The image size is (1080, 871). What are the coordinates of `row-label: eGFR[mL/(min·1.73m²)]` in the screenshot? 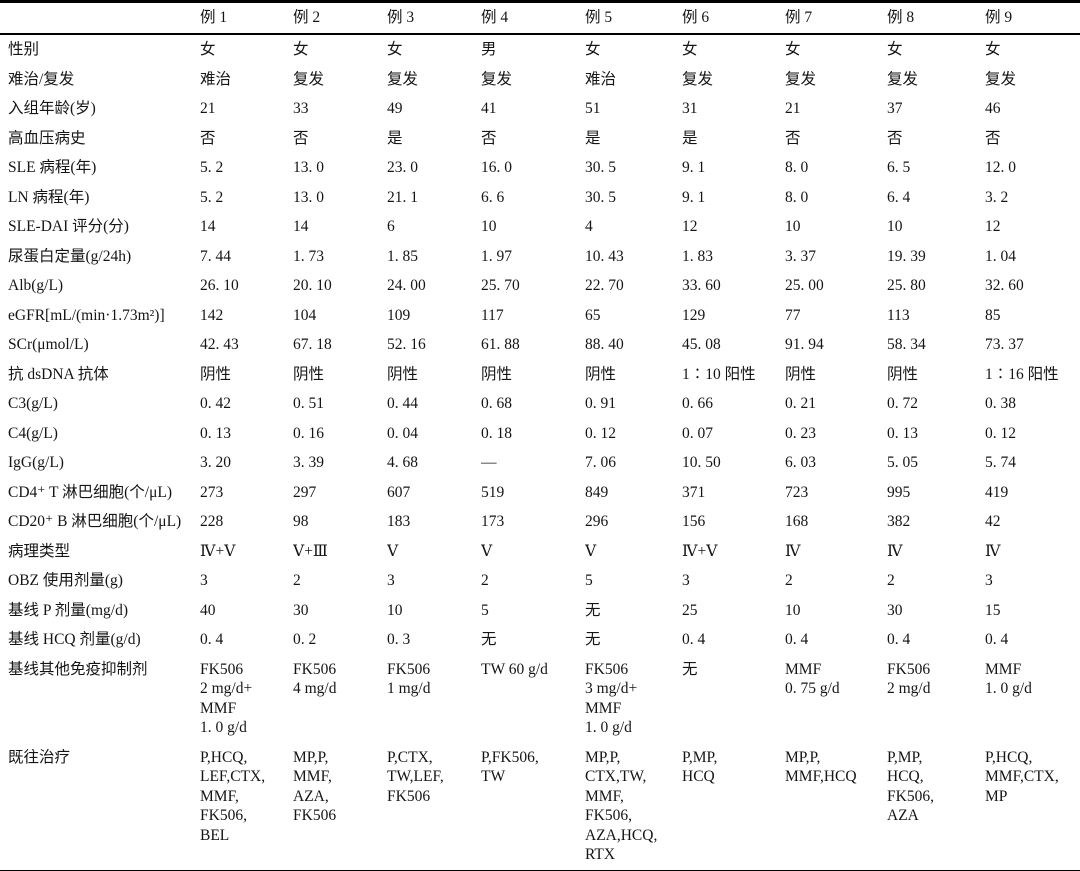 It's located at (86, 315).